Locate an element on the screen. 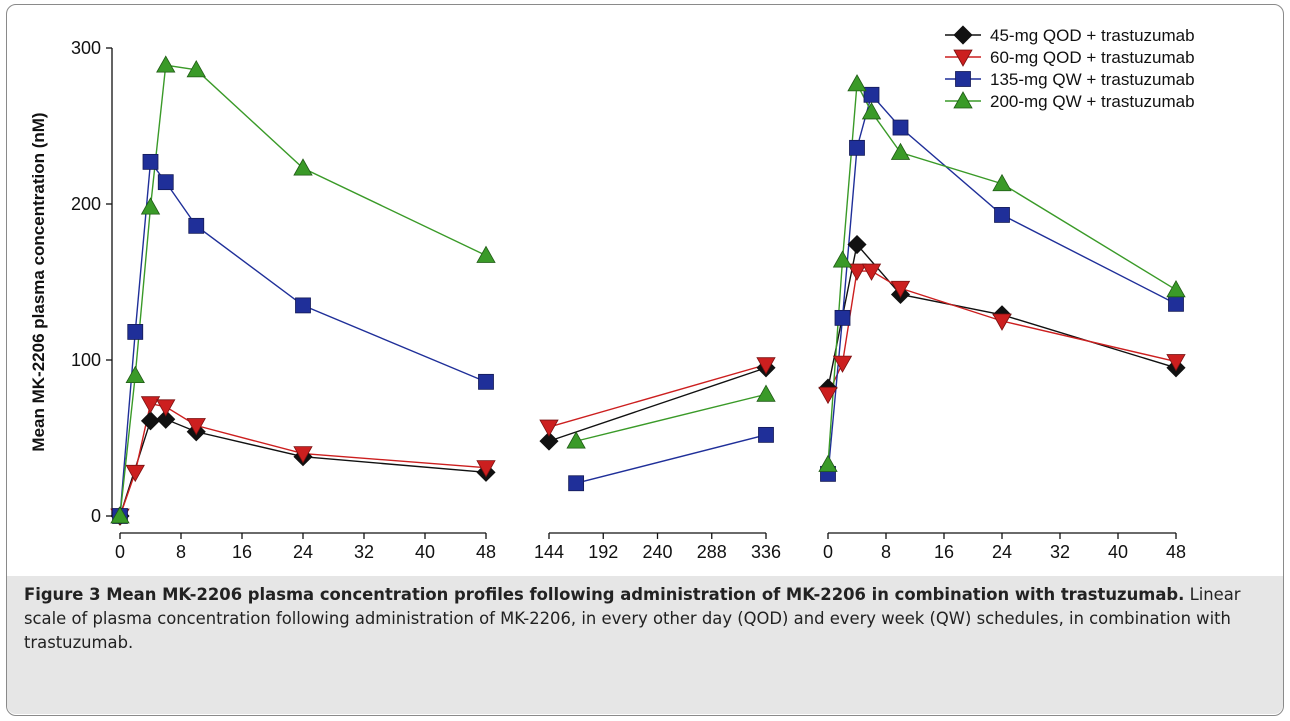 The width and height of the screenshot is (1290, 721). panel-3-x-tick-label-8: 8 is located at coordinates (886, 552).